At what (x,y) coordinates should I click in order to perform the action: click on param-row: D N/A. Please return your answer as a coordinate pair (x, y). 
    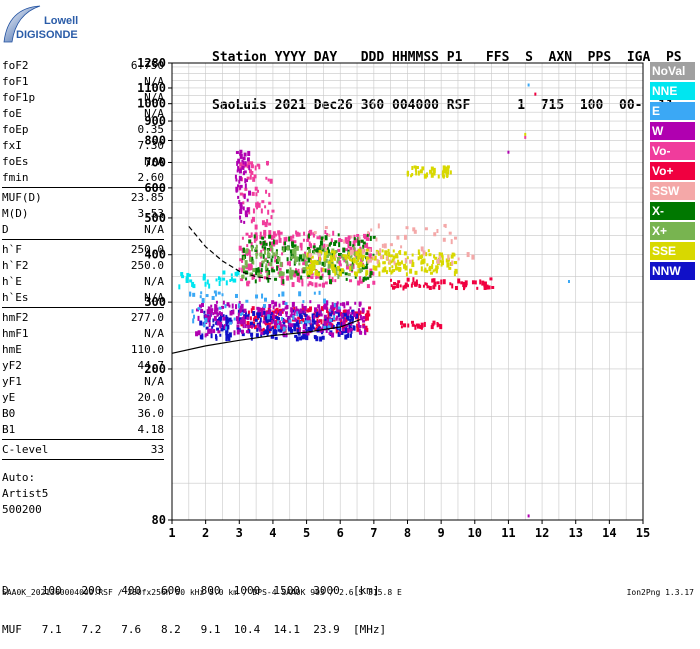
    Looking at the image, I should click on (83, 230).